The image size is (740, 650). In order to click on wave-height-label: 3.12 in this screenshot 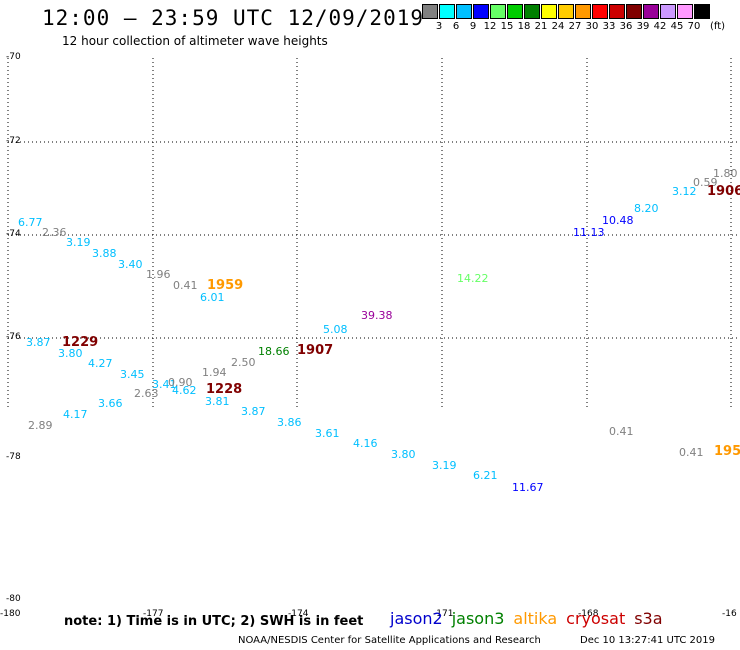, I will do `click(684, 191)`.